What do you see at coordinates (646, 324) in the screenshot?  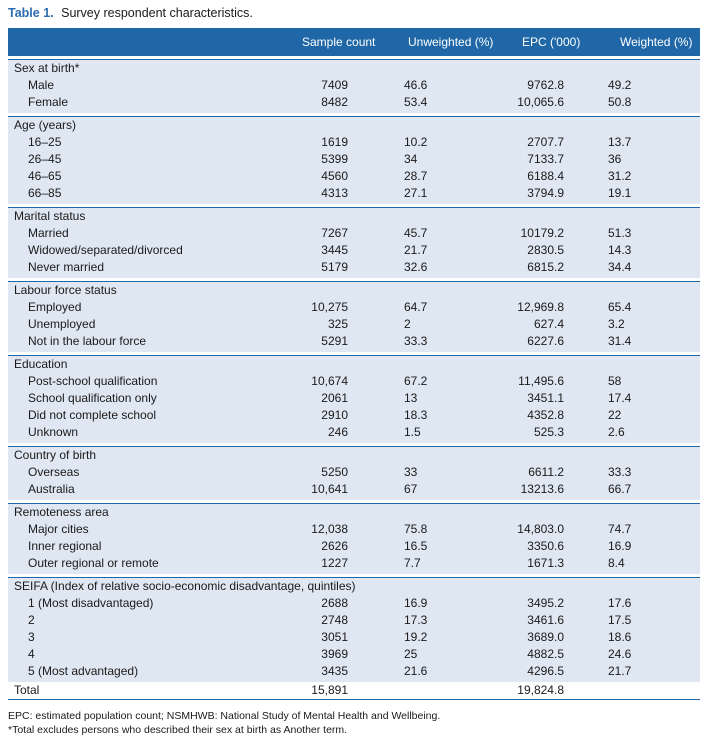 I see `weighted-cell: 3.2` at bounding box center [646, 324].